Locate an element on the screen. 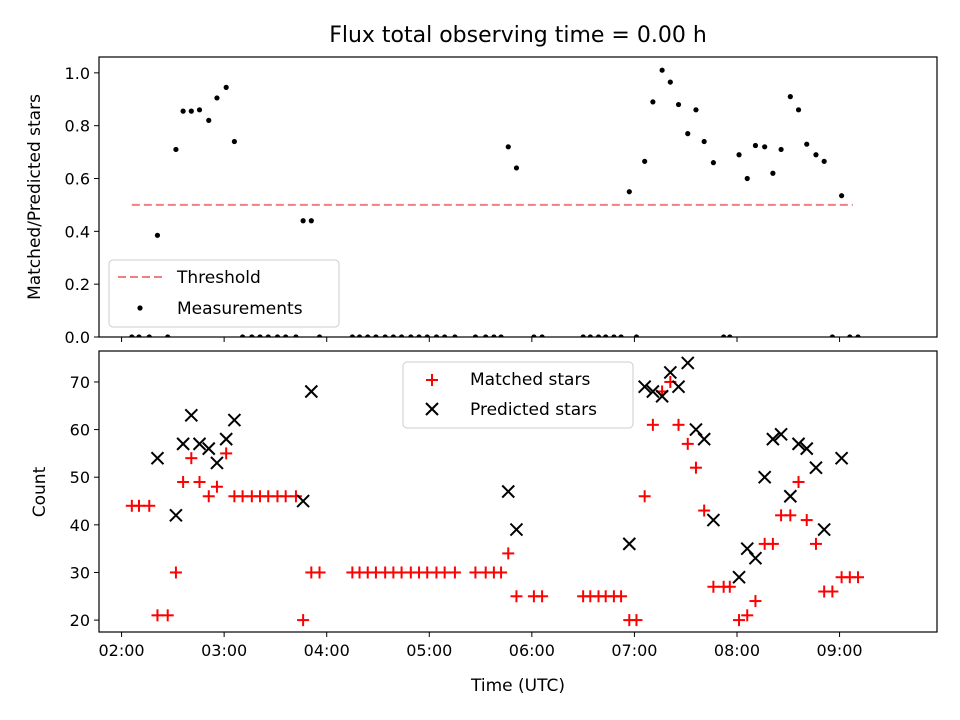 The width and height of the screenshot is (960, 720). top-legend-box is located at coordinates (224, 293).